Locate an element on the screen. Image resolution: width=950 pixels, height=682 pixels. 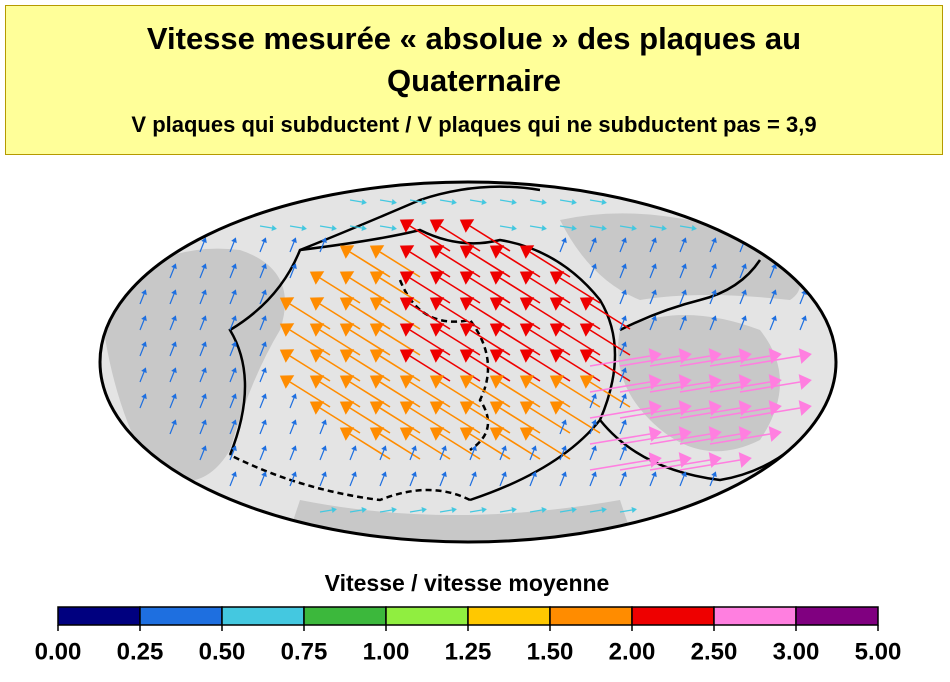
colorbar-tick-label: 1.00 is located at coordinates (386, 651).